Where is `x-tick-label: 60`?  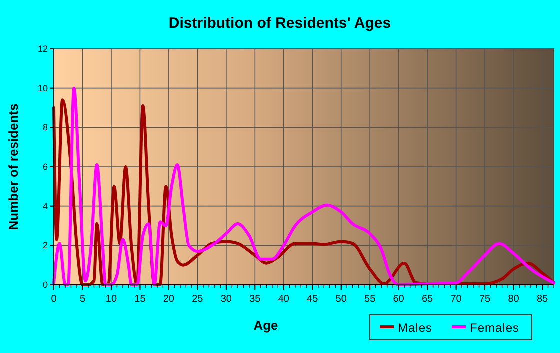
x-tick-label: 60 is located at coordinates (399, 299).